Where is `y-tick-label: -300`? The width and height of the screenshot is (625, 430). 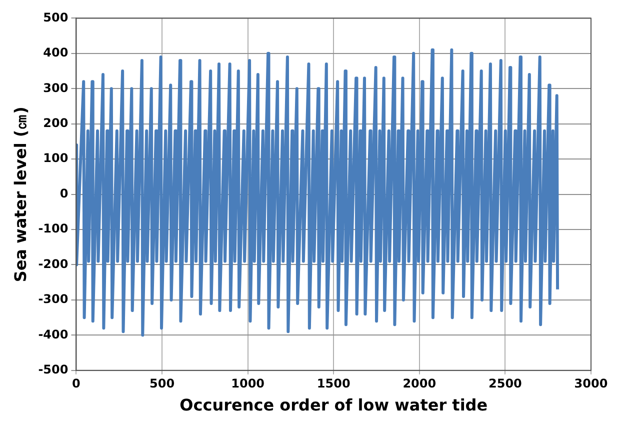
y-tick-label: -300 is located at coordinates (53, 299).